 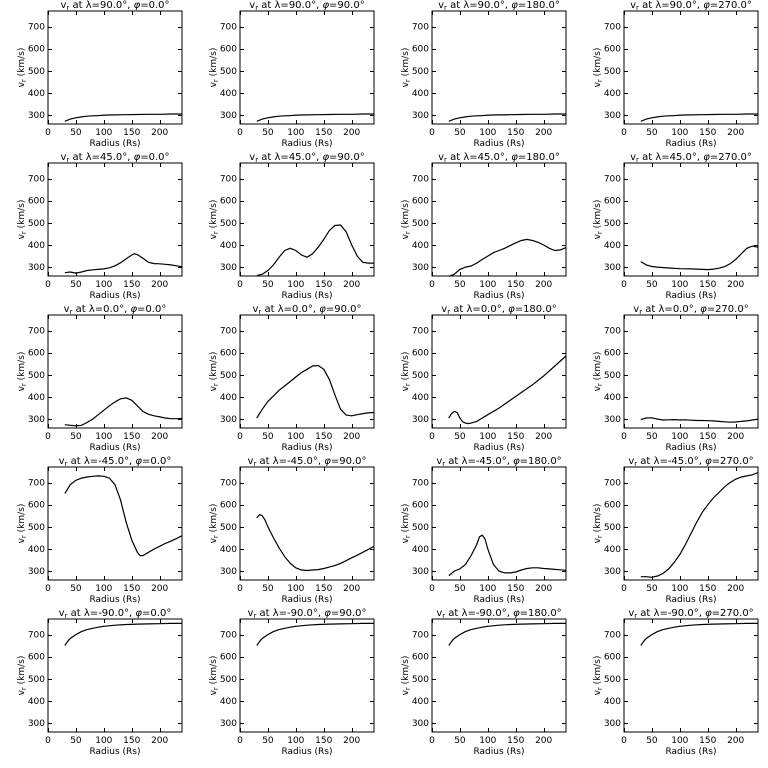 I want to click on chart-title: vr at λ=-90.0°, φ=0.0°, so click(x=115, y=614).